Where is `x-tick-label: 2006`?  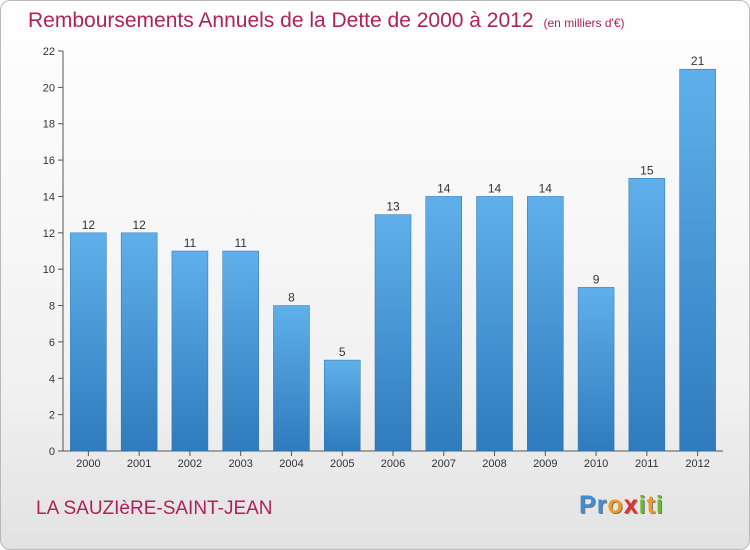 x-tick-label: 2006 is located at coordinates (393, 464).